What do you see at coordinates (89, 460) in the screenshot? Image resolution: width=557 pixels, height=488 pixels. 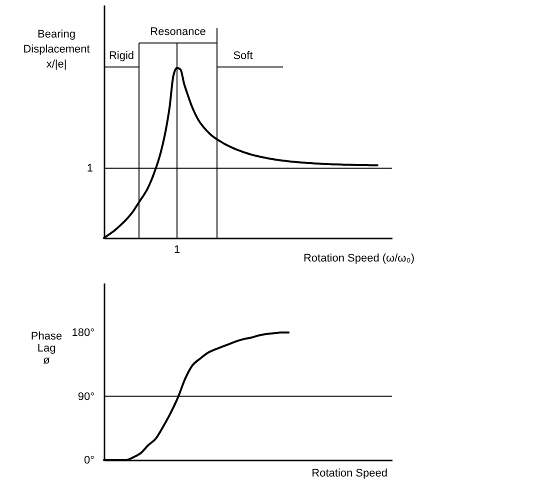 I see `y-tick-label: 0°` at bounding box center [89, 460].